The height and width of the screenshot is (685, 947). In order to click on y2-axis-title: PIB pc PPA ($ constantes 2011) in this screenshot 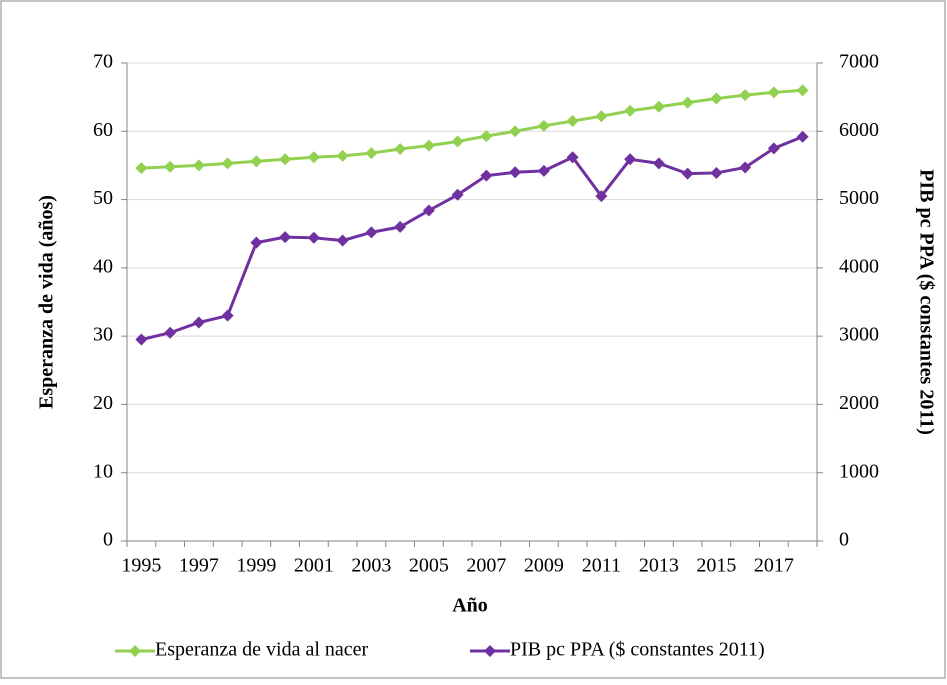, I will do `click(926, 302)`.